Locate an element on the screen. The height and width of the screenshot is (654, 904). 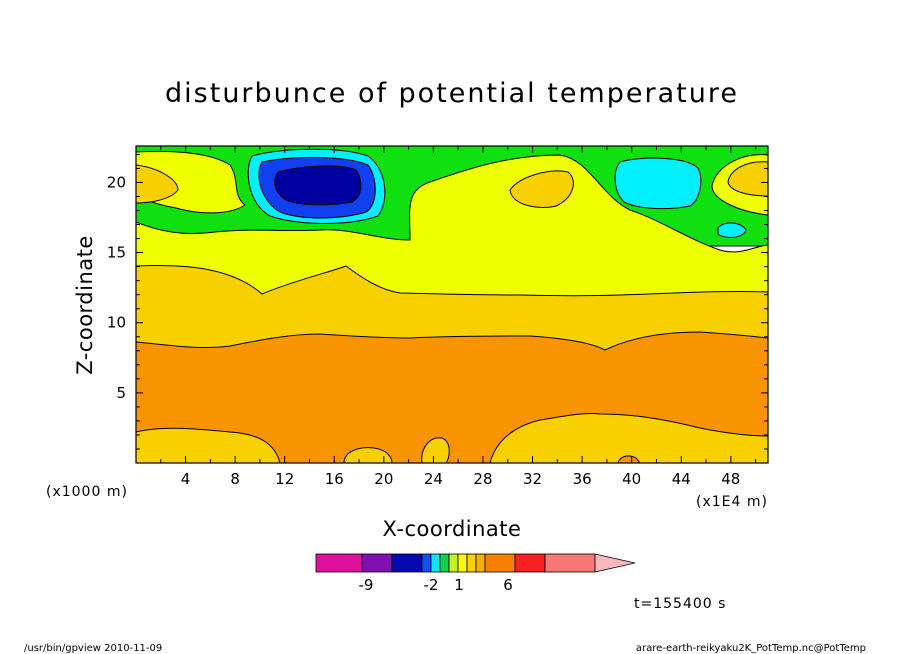
region-orange-bottom-right is located at coordinates (628, 438).